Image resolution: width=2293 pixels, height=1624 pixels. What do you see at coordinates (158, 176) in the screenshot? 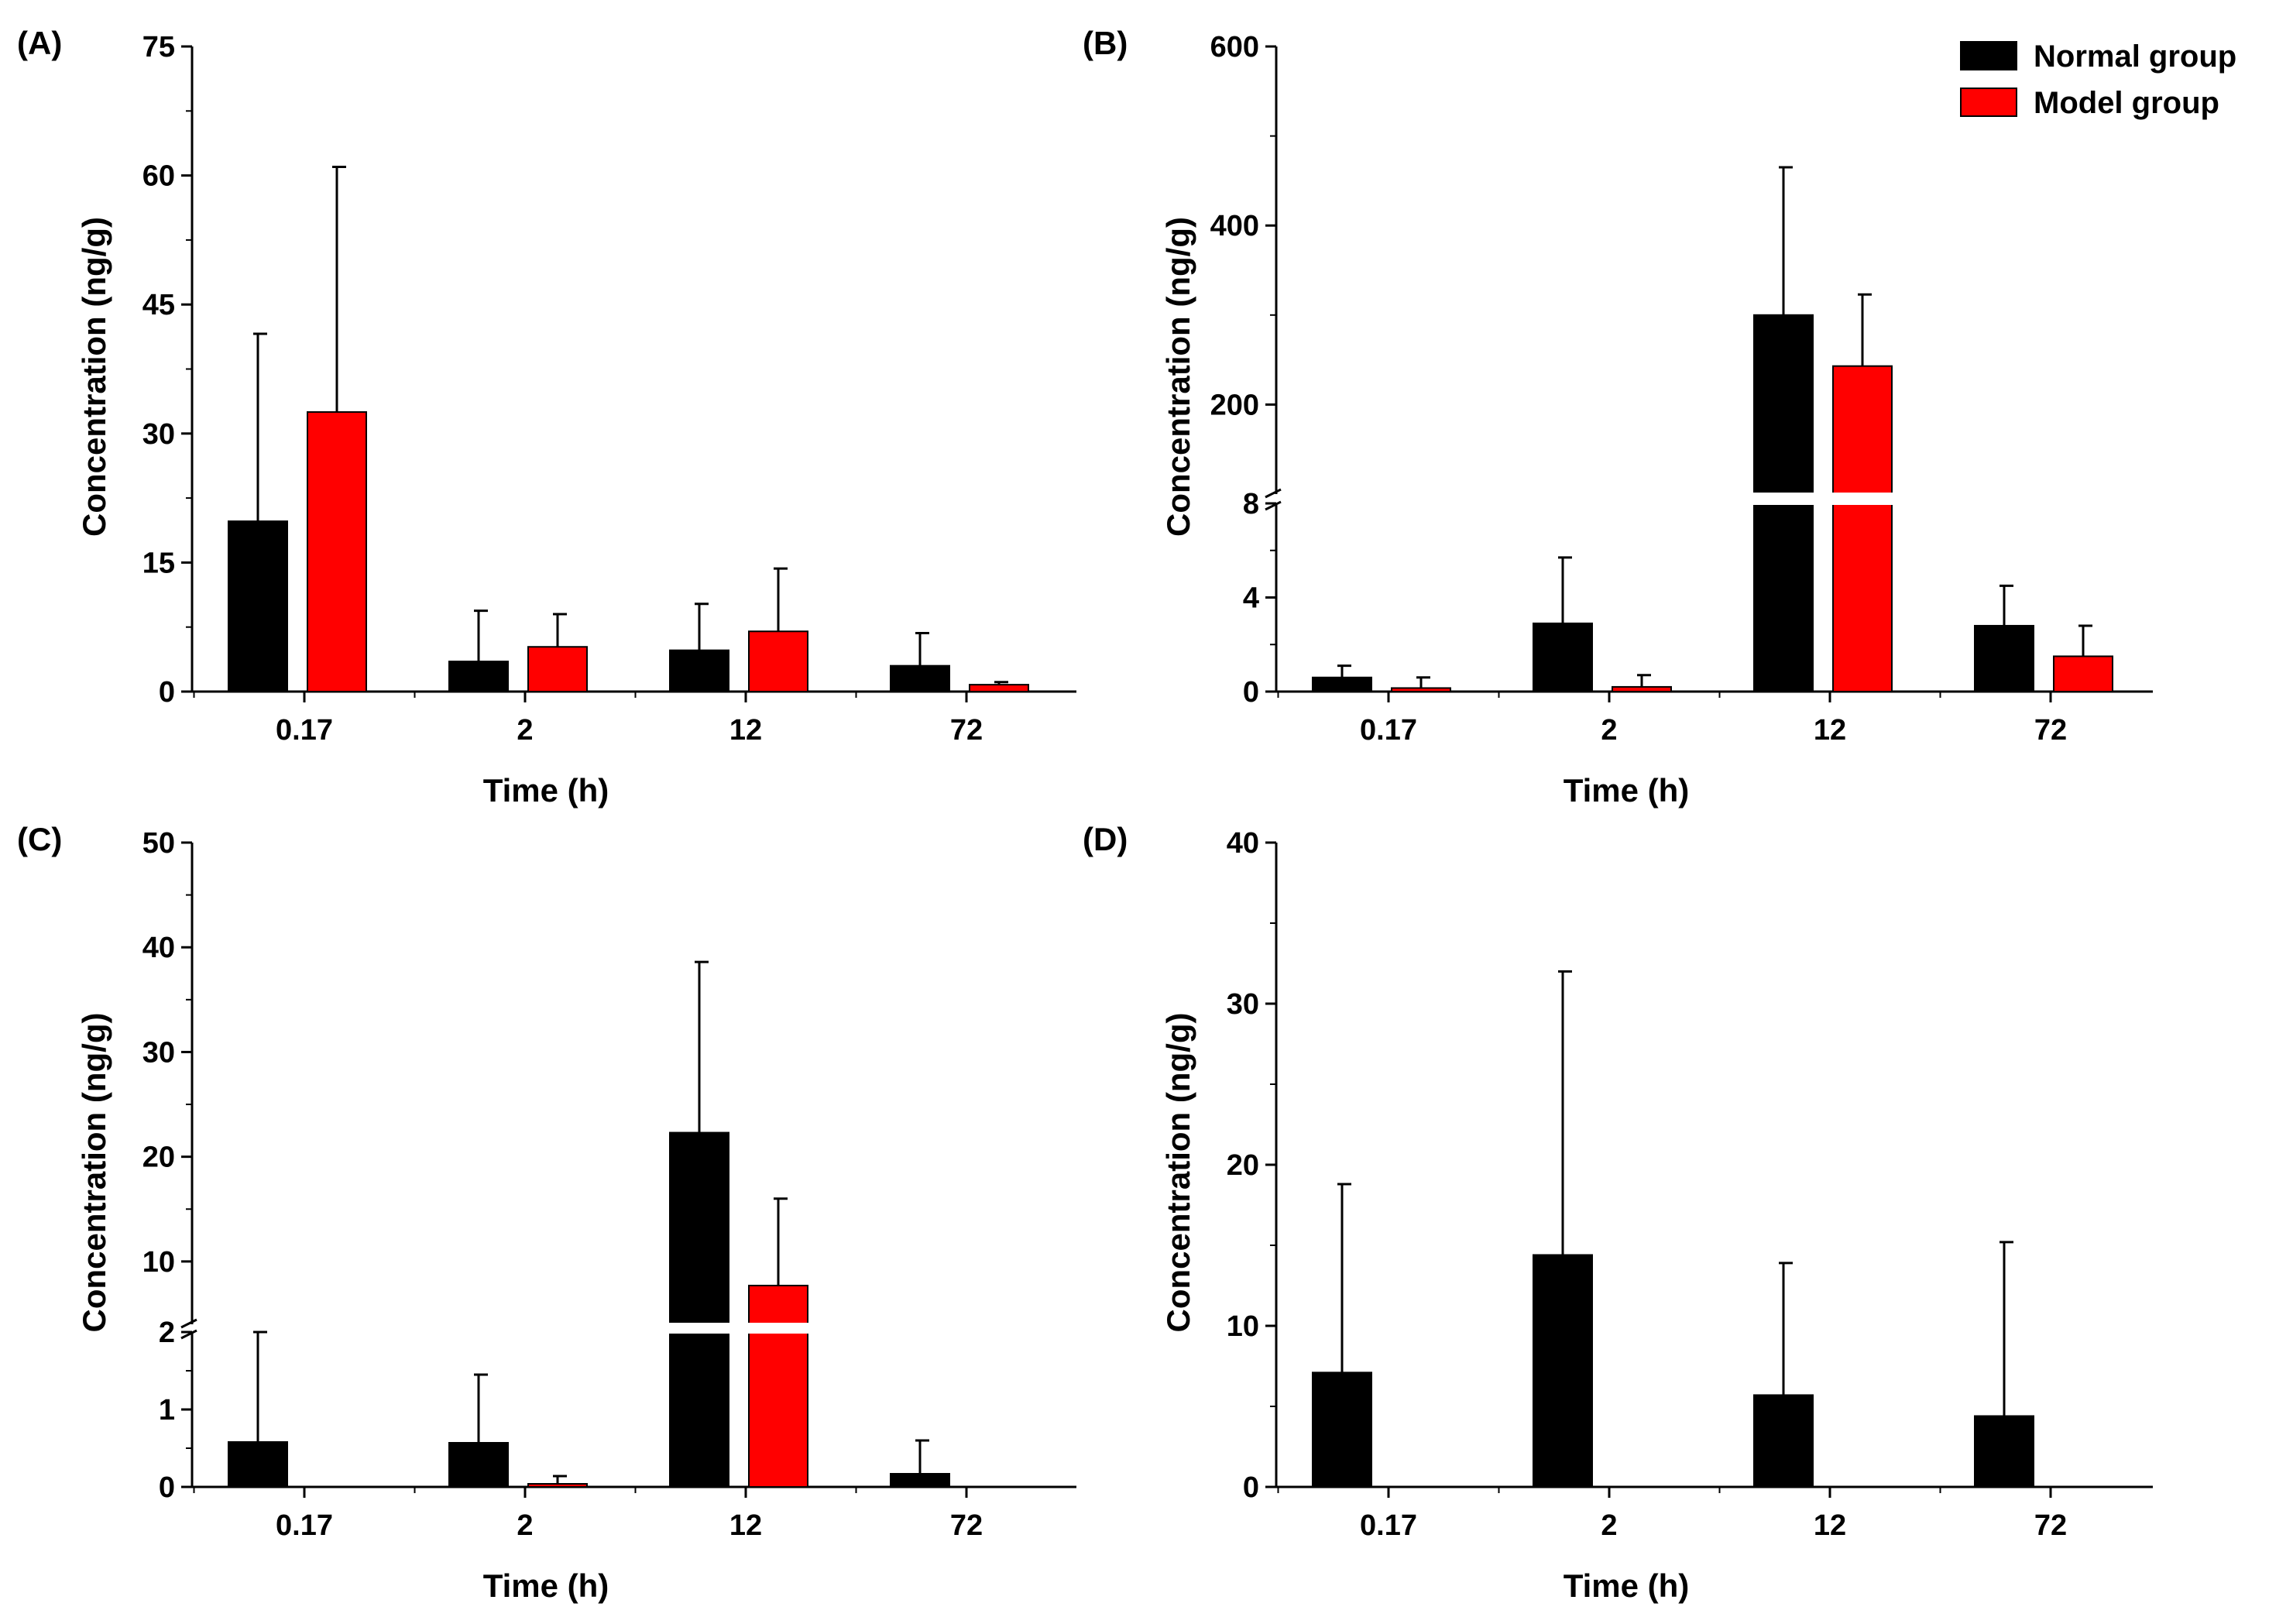
I see `y-tick-label: 60` at bounding box center [158, 176].